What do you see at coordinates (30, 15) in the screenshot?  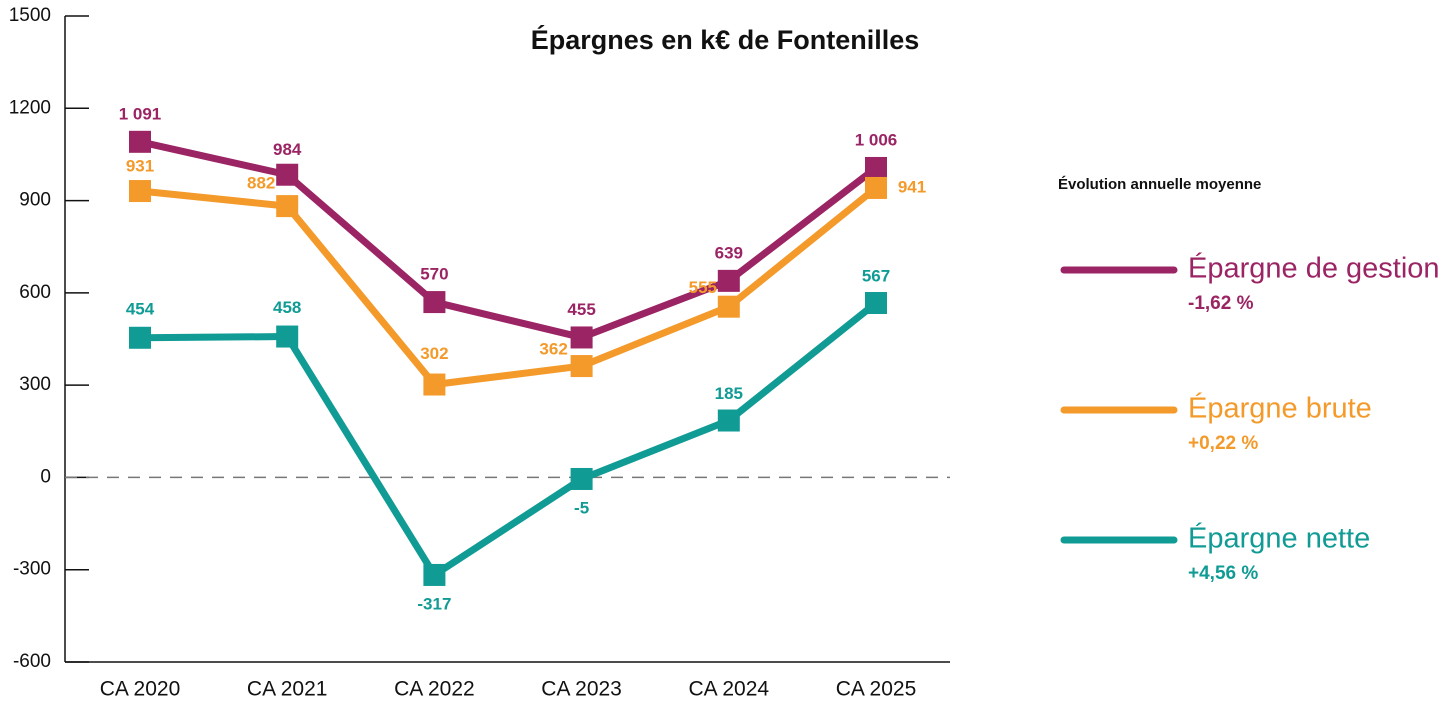 I see `y-tick-label: 1500` at bounding box center [30, 15].